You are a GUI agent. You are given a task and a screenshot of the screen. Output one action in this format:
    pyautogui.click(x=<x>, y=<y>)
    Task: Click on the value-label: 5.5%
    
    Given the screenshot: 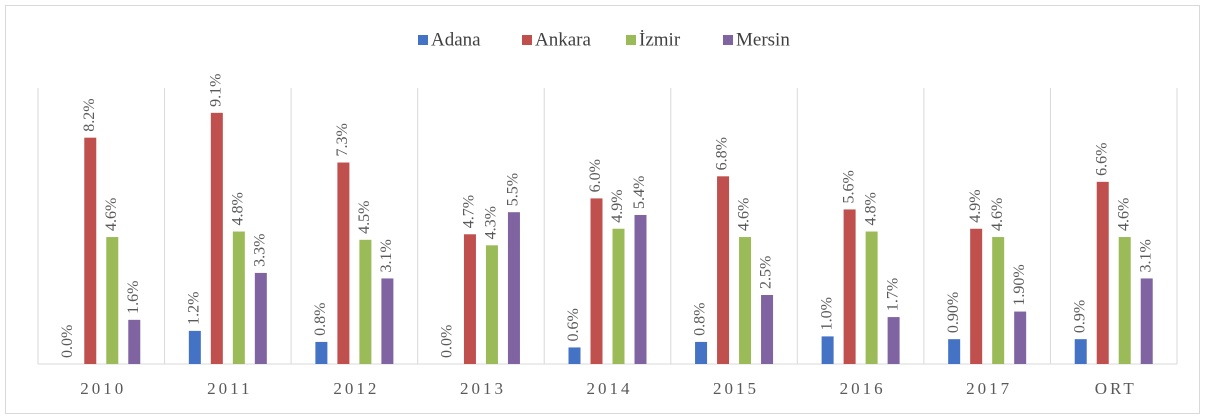 What is the action you would take?
    pyautogui.click(x=513, y=189)
    